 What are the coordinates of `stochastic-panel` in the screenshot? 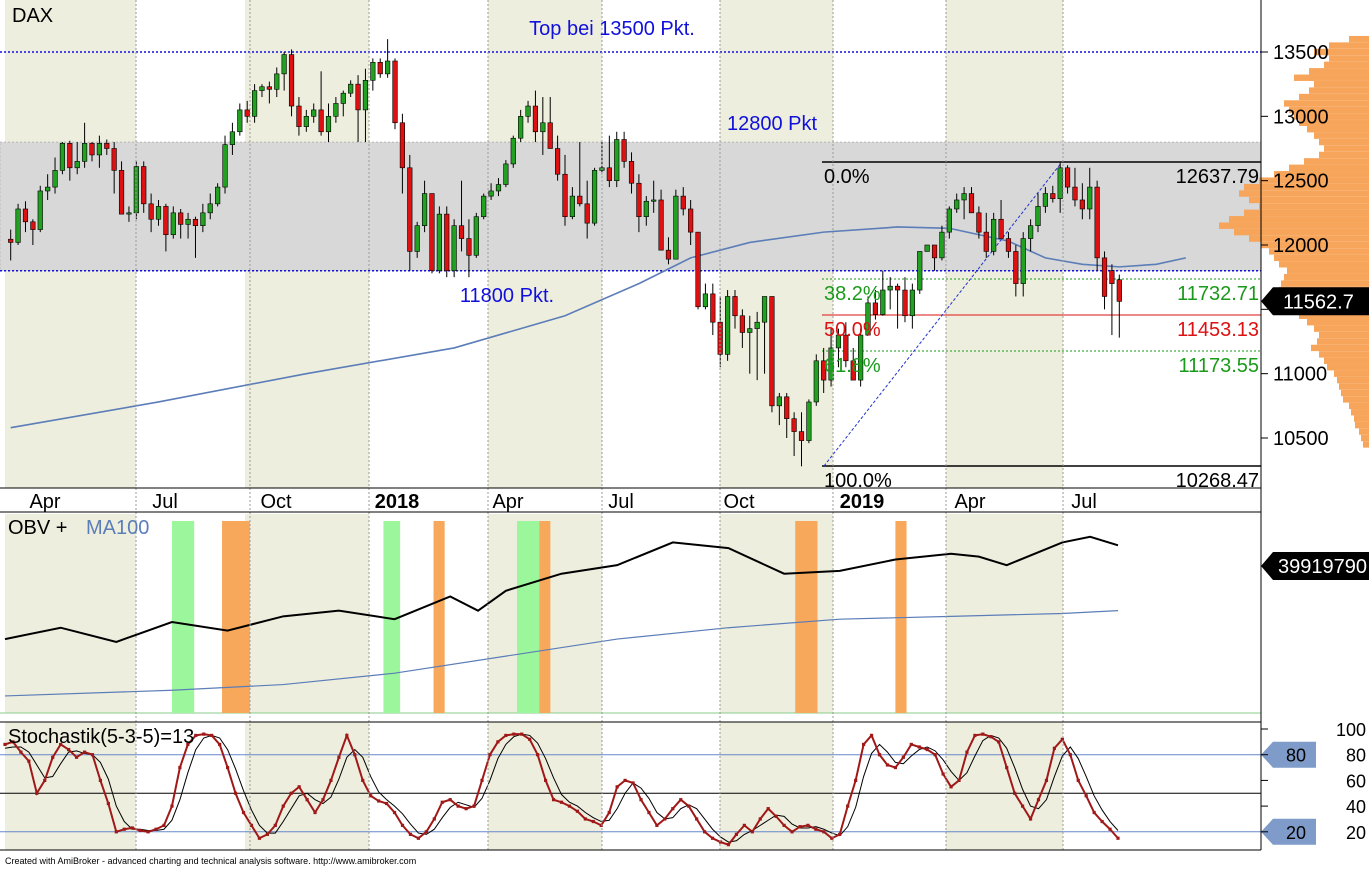 It's located at (658, 789).